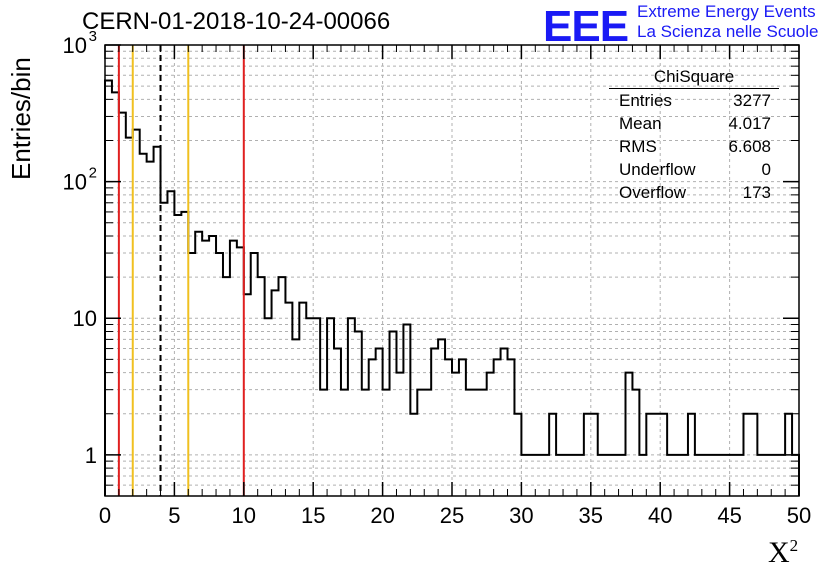 The height and width of the screenshot is (572, 836). Describe the element at coordinates (93, 173) in the screenshot. I see `y-tick-exponent: 2` at that location.